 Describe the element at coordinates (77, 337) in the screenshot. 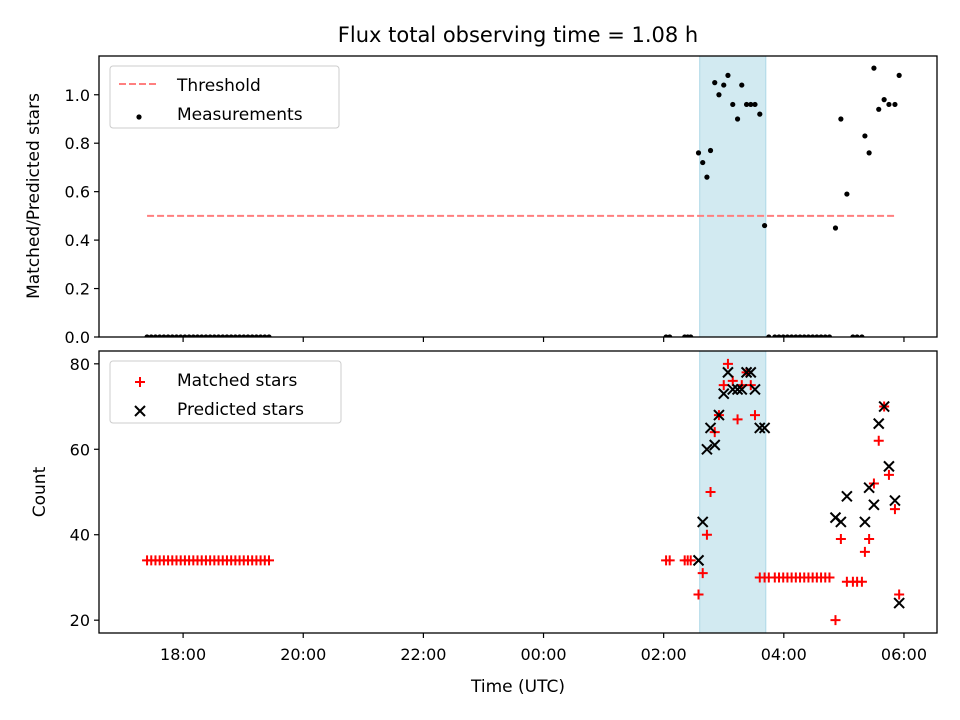

I see `y-tick-label: 0.0` at that location.